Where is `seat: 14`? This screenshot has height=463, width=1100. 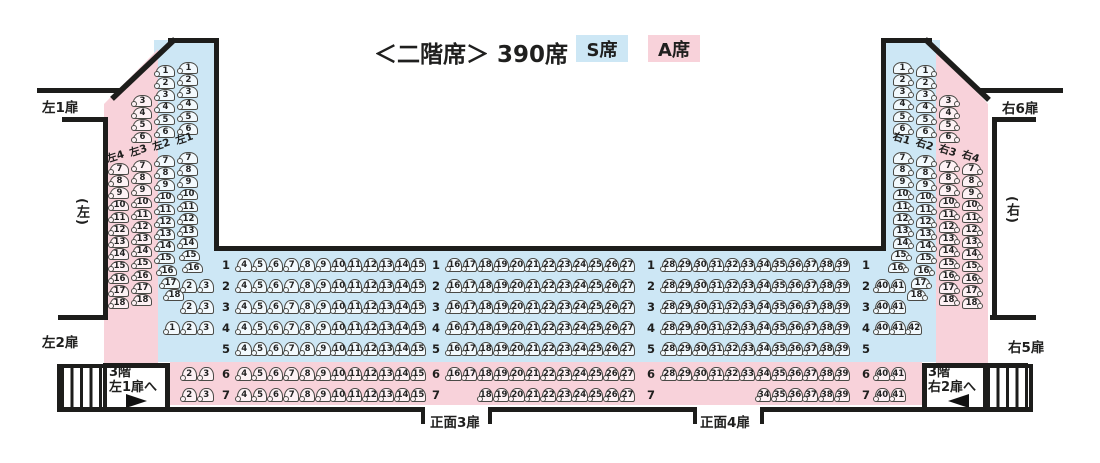
seat: 14 is located at coordinates (187, 243).